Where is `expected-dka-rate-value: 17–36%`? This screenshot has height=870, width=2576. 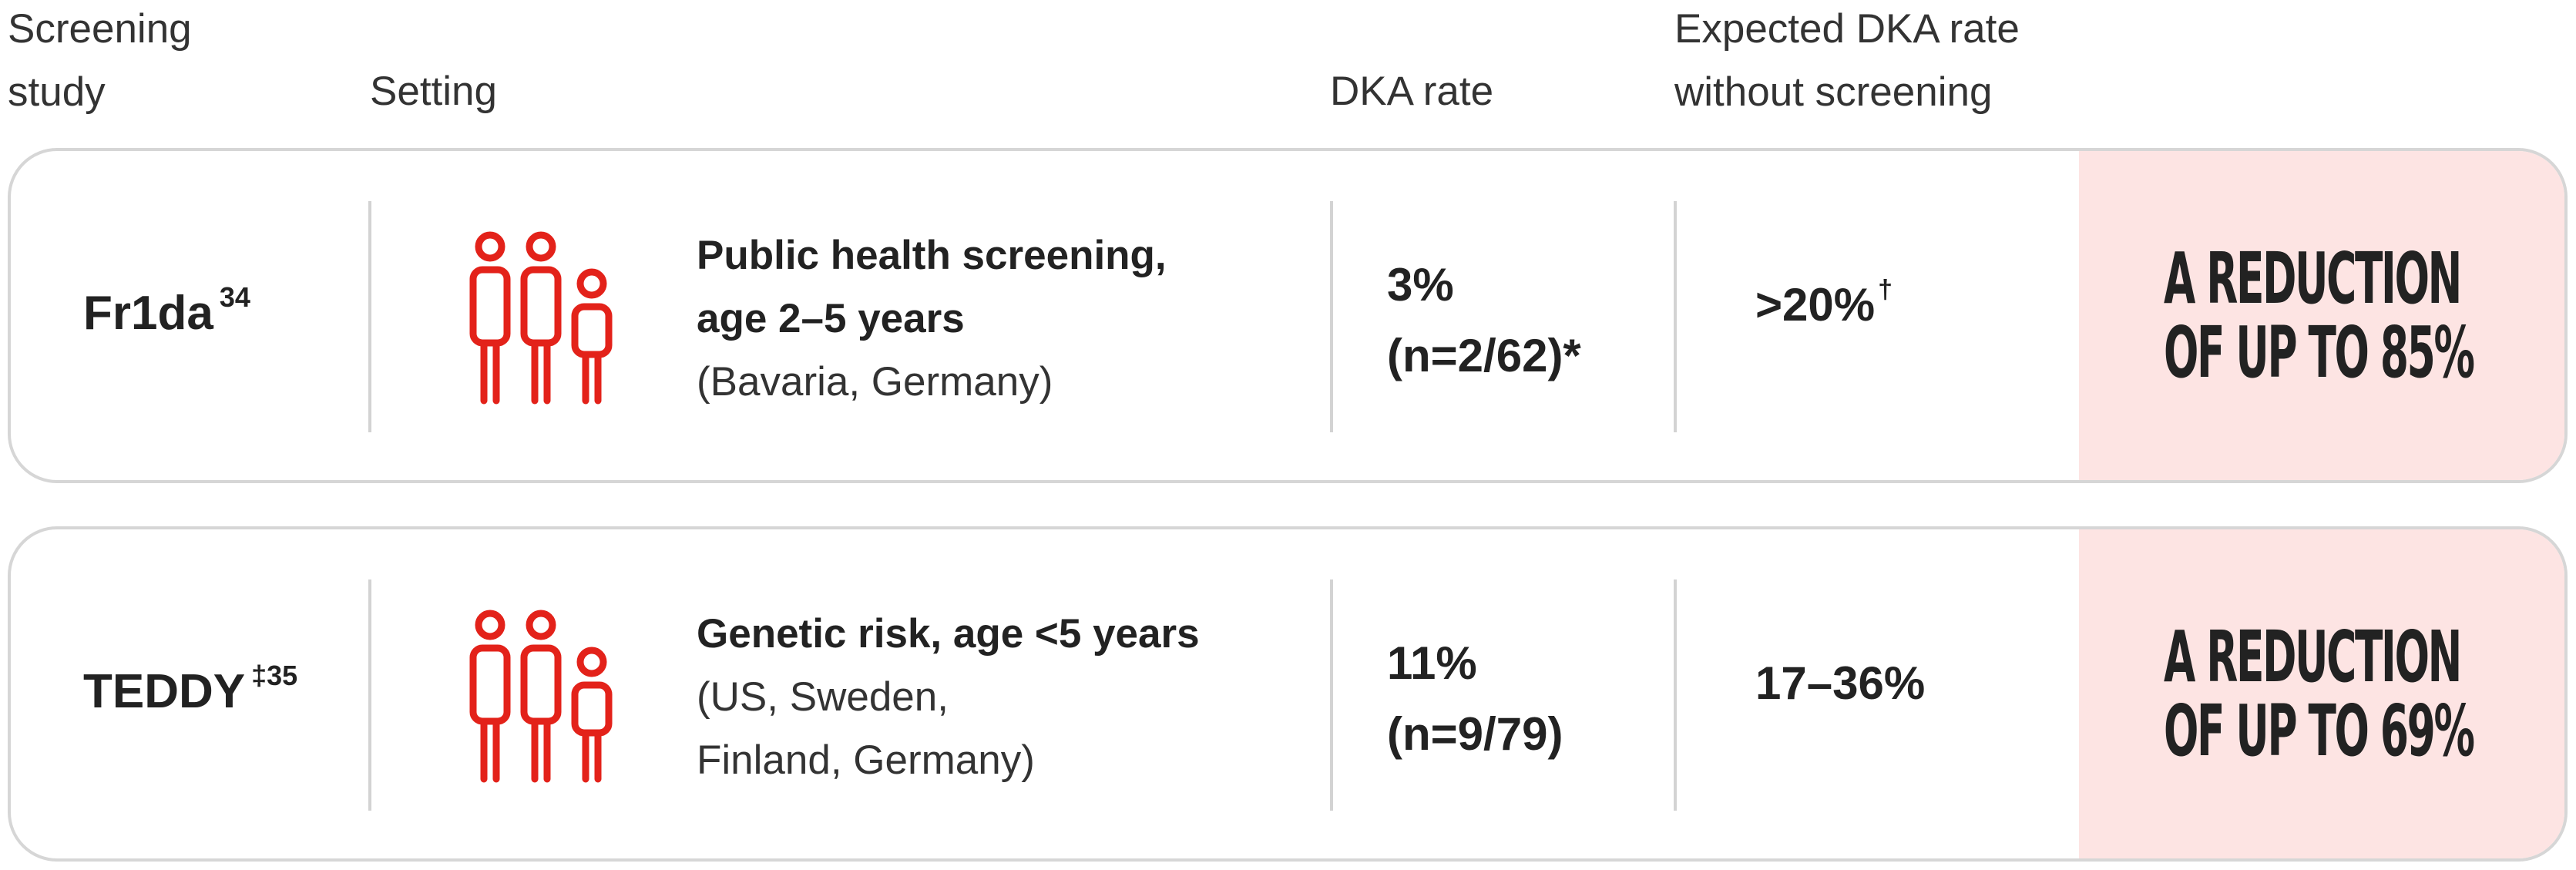
expected-dka-rate-value: 17–36% is located at coordinates (1840, 683).